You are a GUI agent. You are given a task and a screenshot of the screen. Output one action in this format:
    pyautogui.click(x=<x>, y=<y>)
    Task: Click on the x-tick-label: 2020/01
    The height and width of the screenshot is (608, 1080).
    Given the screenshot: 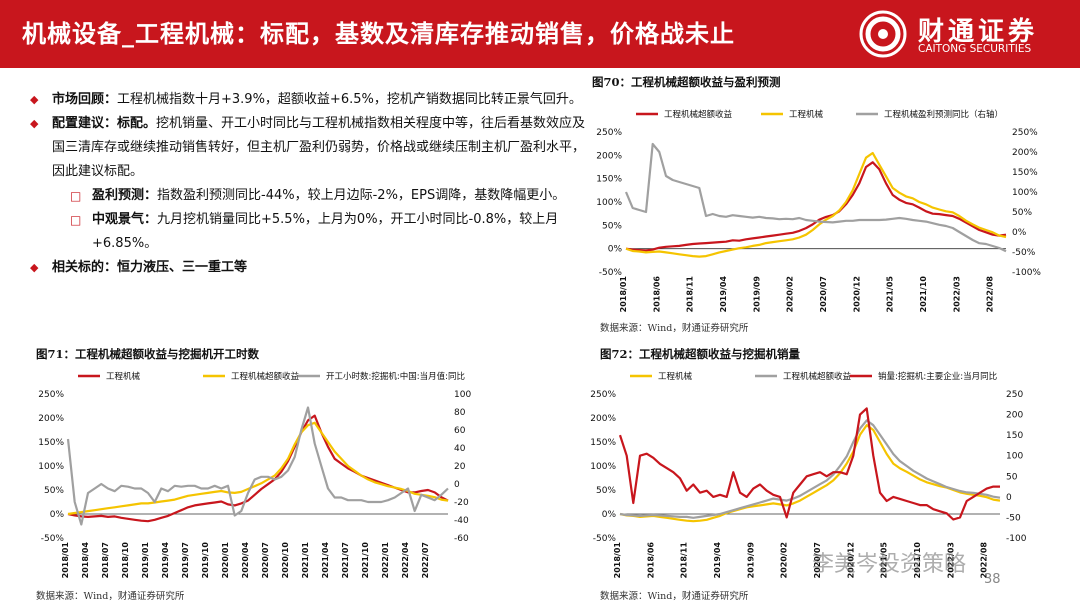 What is the action you would take?
    pyautogui.click(x=225, y=560)
    